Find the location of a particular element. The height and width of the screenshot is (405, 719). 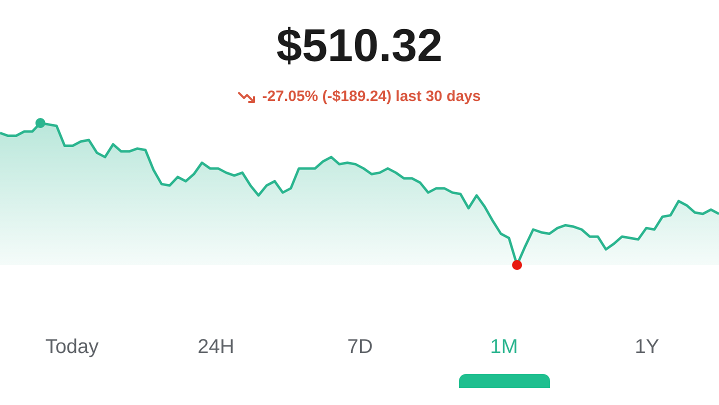

text: 1Y is located at coordinates (647, 347).